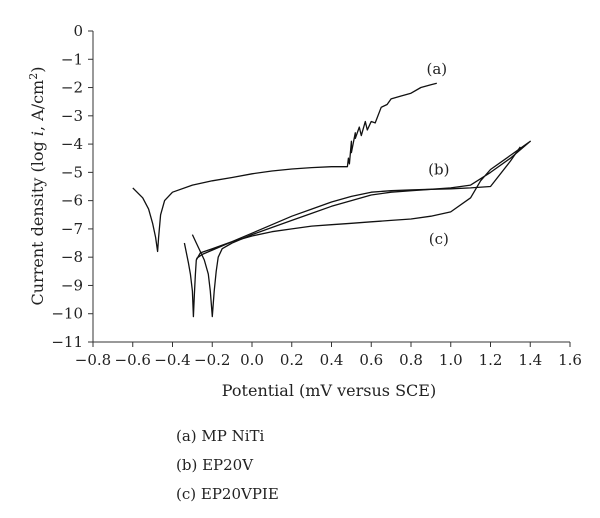 Image resolution: width=600 pixels, height=518 pixels. What do you see at coordinates (371, 360) in the screenshot?
I see `x-tick-label: 0.6` at bounding box center [371, 360].